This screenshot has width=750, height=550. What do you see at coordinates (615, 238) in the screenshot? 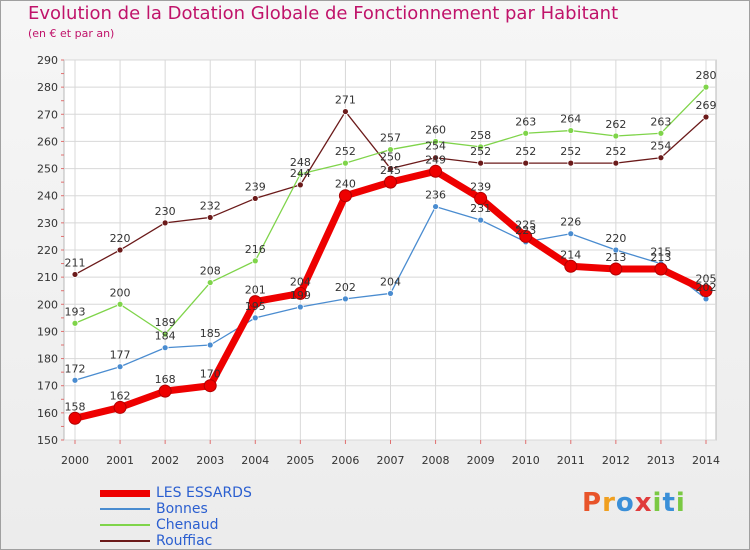
I see `data-label: 220` at bounding box center [615, 238].